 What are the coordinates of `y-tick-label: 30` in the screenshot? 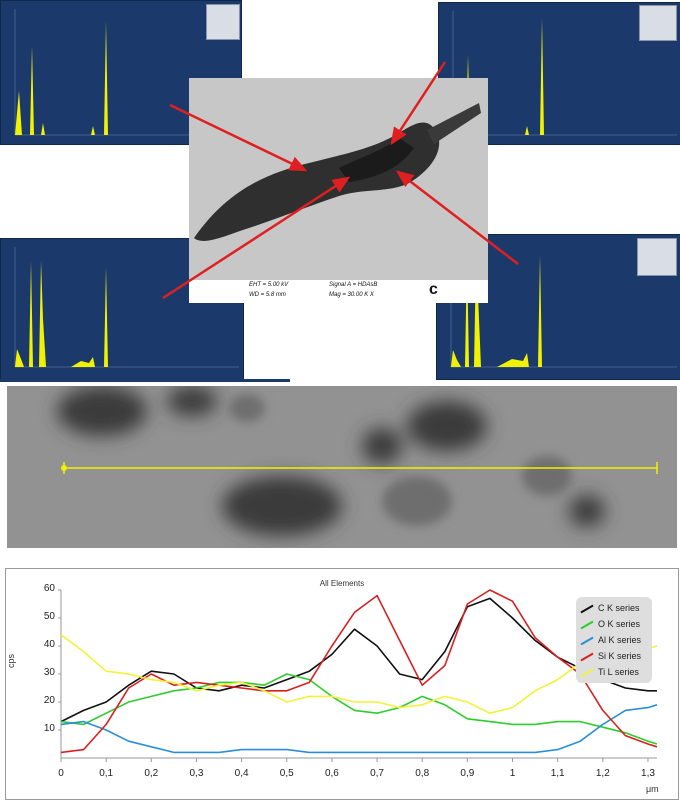 It's located at (49, 672).